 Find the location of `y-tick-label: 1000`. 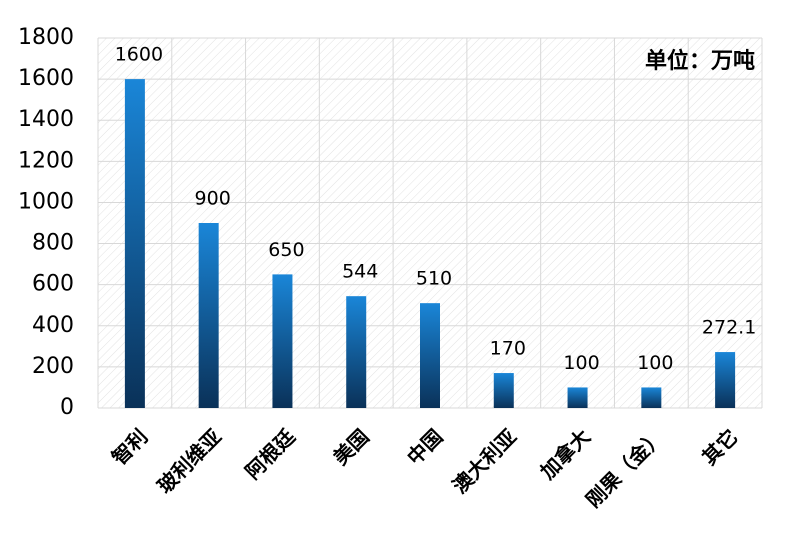

y-tick-label: 1000 is located at coordinates (46, 201).